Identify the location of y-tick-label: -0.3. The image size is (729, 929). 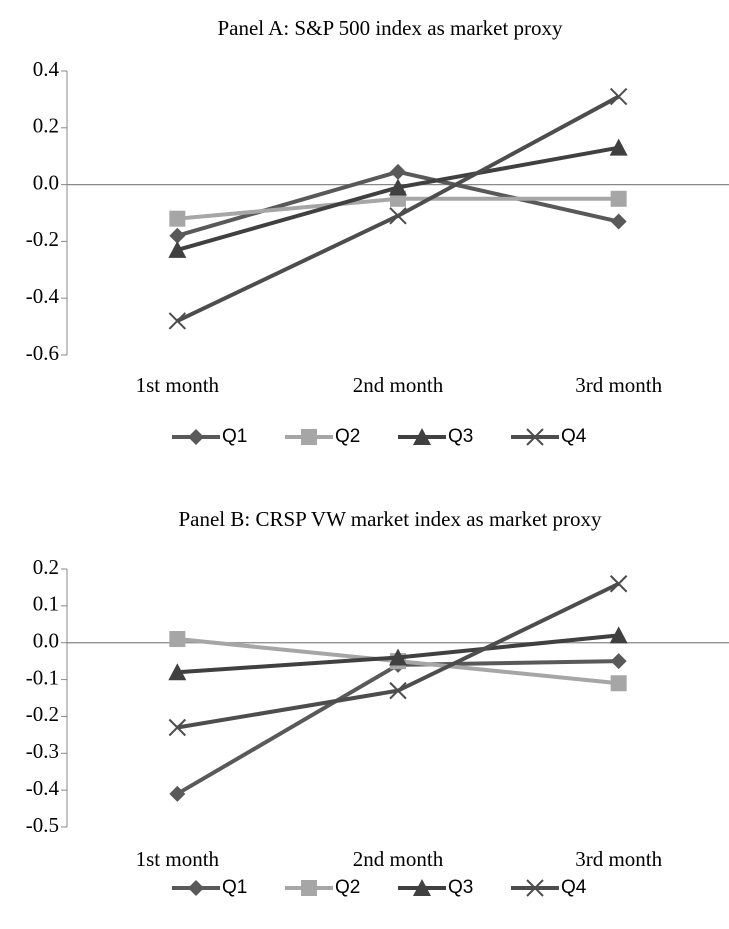
(42, 751).